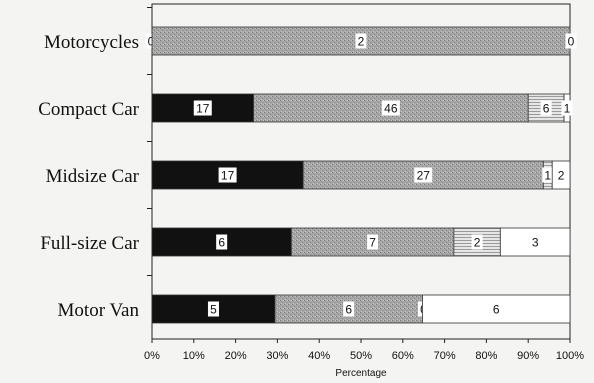  I want to click on category-label: Compact Car, so click(88, 109).